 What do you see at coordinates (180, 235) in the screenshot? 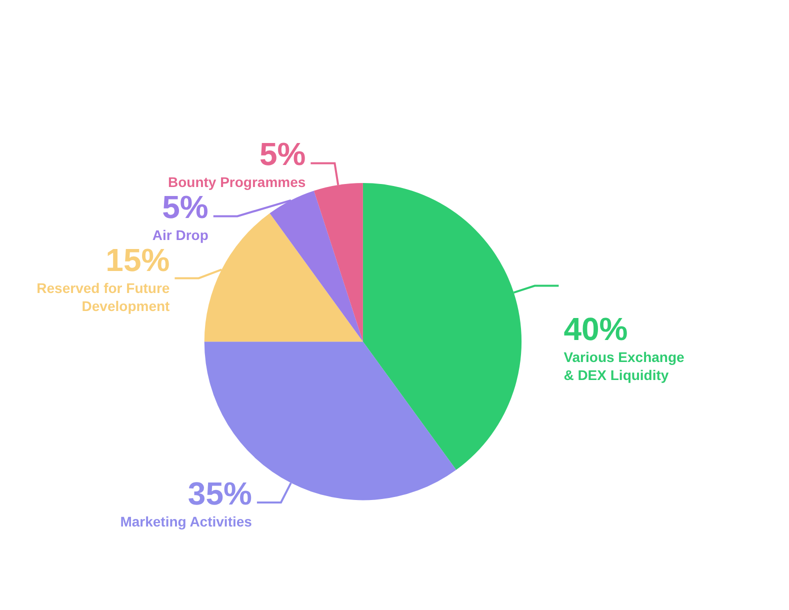
I see `slice-label: Air Drop` at bounding box center [180, 235].